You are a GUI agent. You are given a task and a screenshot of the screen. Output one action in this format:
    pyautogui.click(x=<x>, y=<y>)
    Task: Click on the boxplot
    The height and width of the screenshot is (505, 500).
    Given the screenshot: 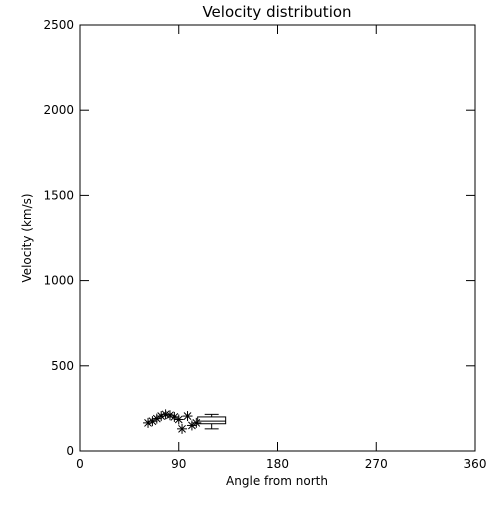 What is the action you would take?
    pyautogui.click(x=212, y=421)
    